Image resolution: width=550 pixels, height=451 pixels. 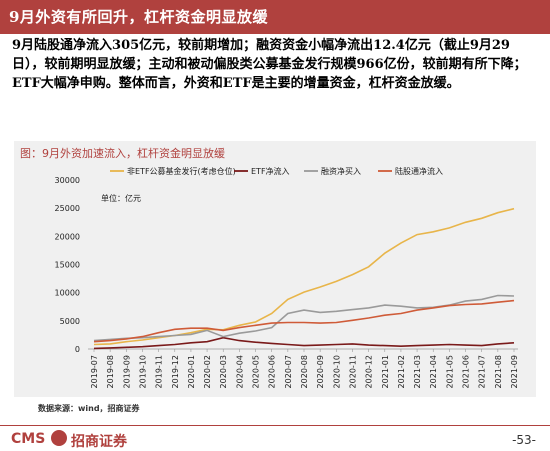 What do you see at coordinates (126, 371) in the screenshot?
I see `x-tick-label: 2019-09` at bounding box center [126, 371].